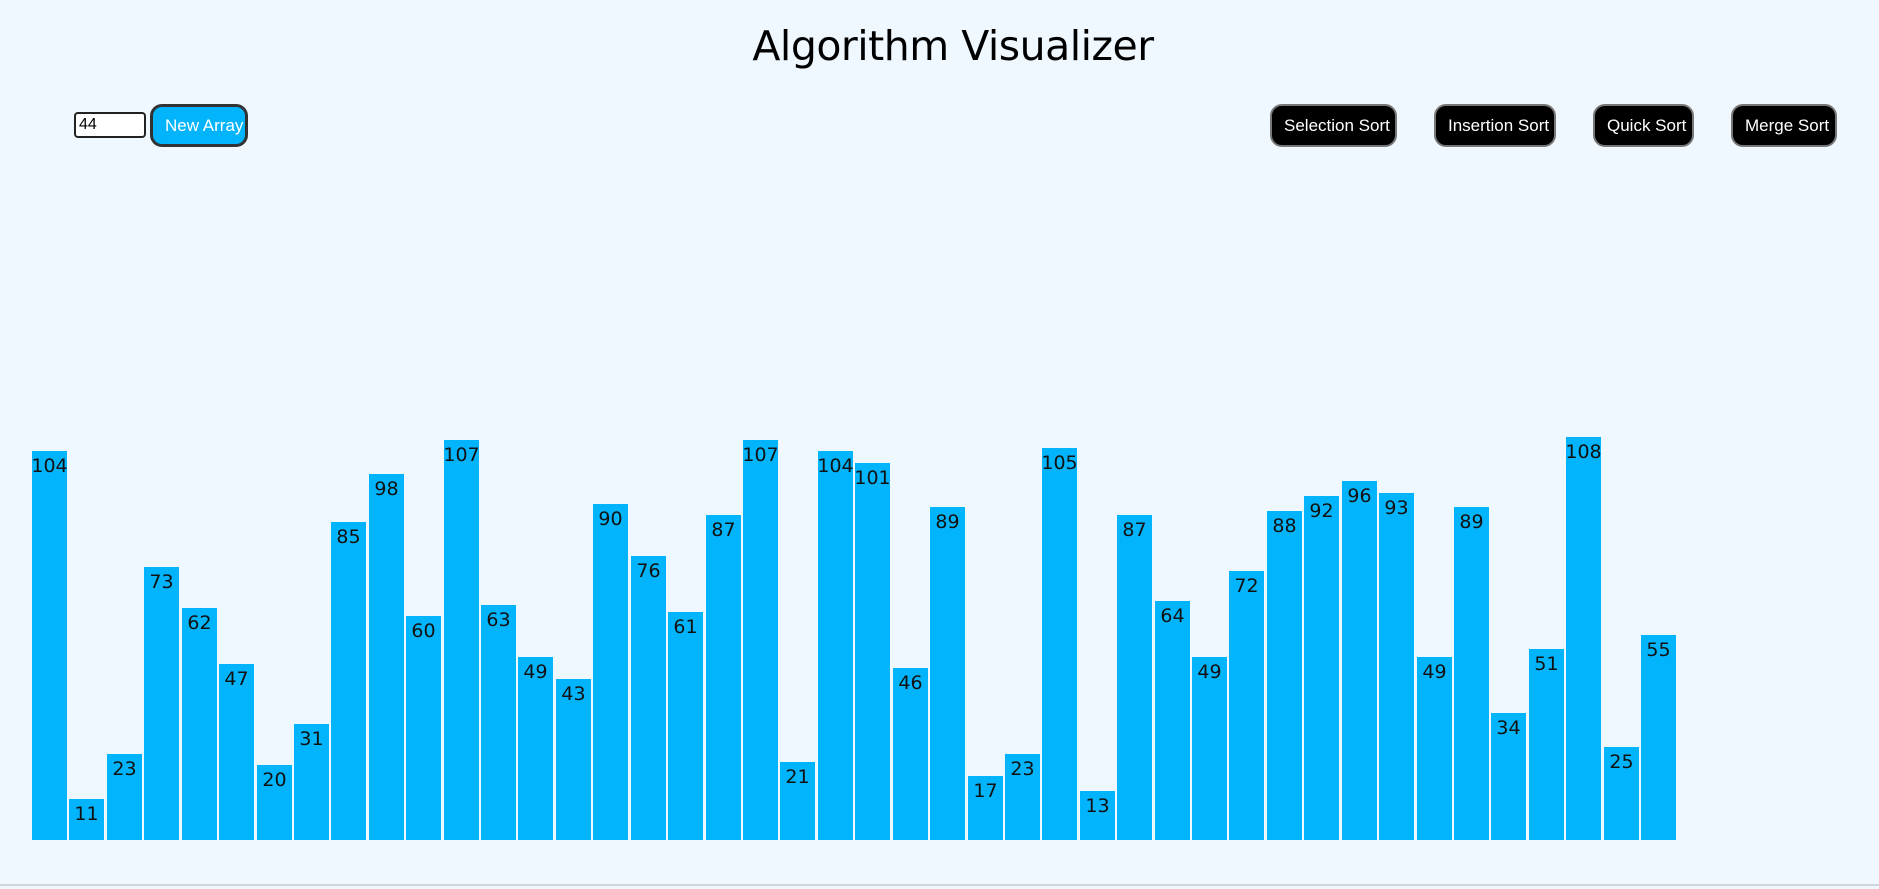 This screenshot has width=1879, height=889. Describe the element at coordinates (1508, 776) in the screenshot. I see `bar: 34` at that location.